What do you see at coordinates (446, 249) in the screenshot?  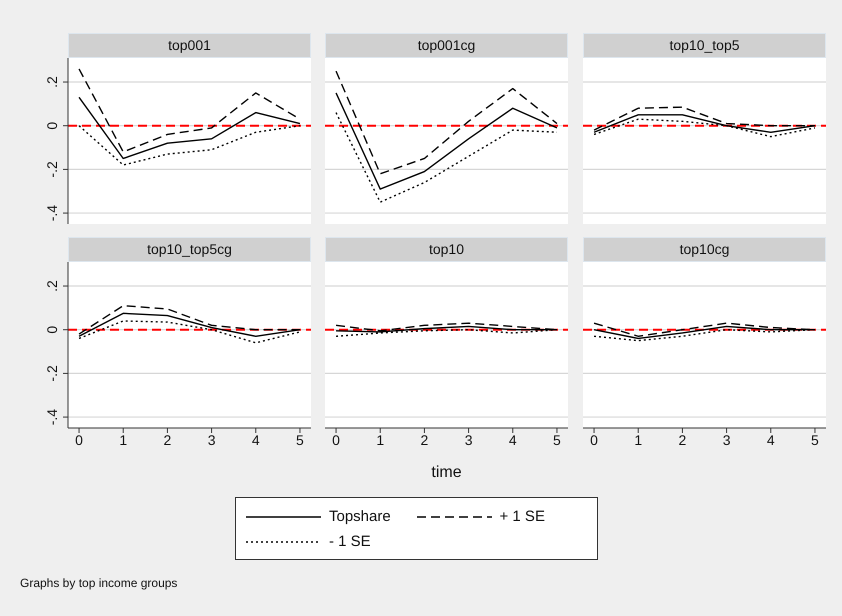 I see `chart-title: top10` at bounding box center [446, 249].